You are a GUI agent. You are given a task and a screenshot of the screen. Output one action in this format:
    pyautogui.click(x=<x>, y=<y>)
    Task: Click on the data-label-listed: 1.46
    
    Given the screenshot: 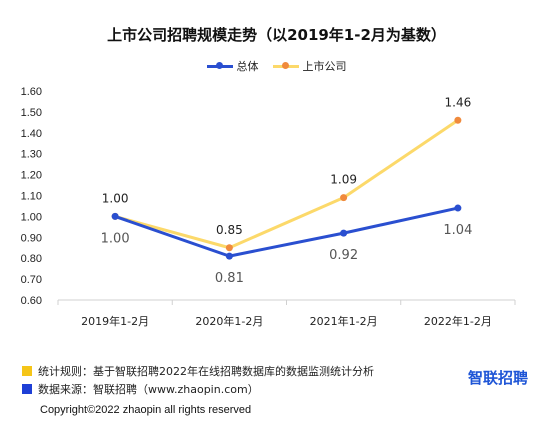 What is the action you would take?
    pyautogui.click(x=458, y=102)
    